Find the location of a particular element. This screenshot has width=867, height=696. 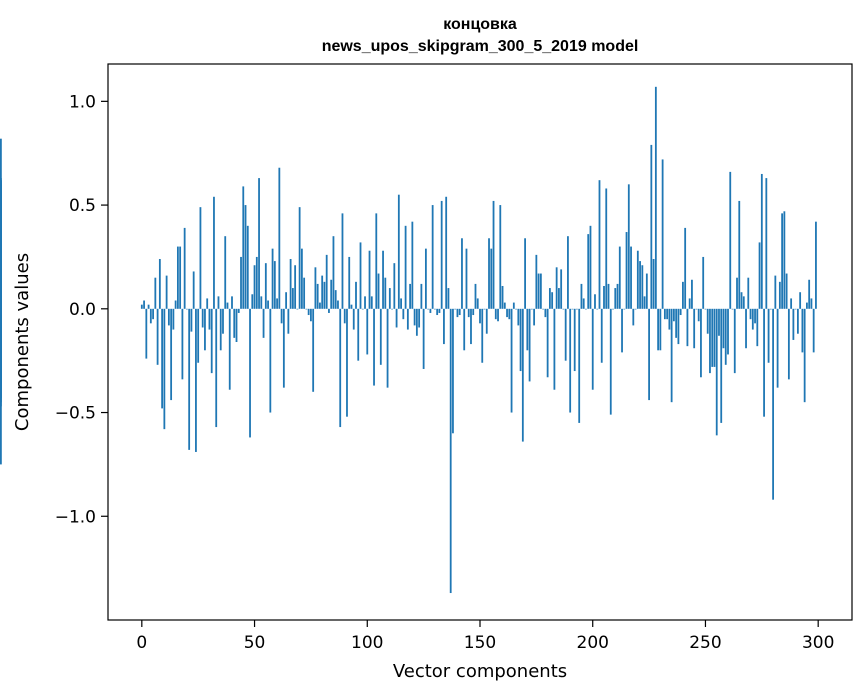

chart-subtitle: news_upos_skipgram_300_5_2019 model is located at coordinates (480, 46).